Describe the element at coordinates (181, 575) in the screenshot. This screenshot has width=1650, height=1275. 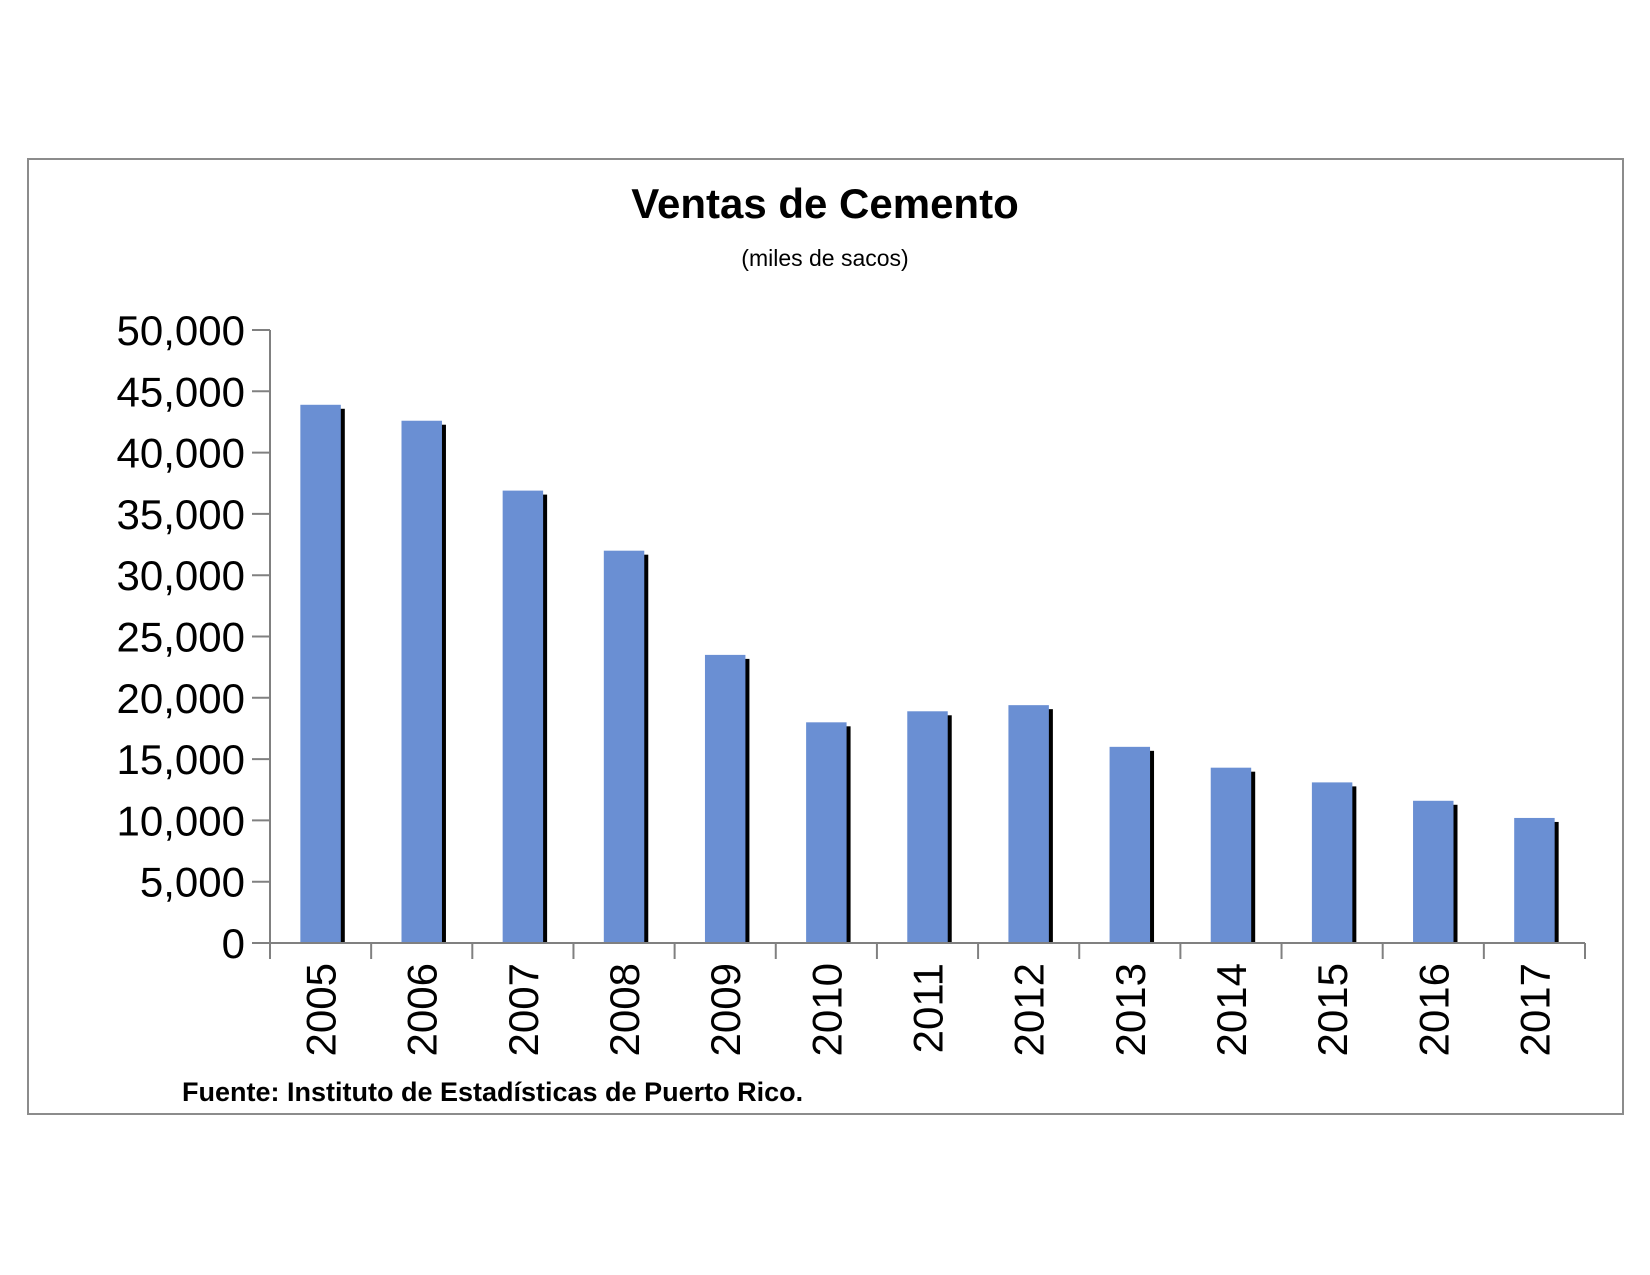
I see `y-tick-label: 30,000` at that location.